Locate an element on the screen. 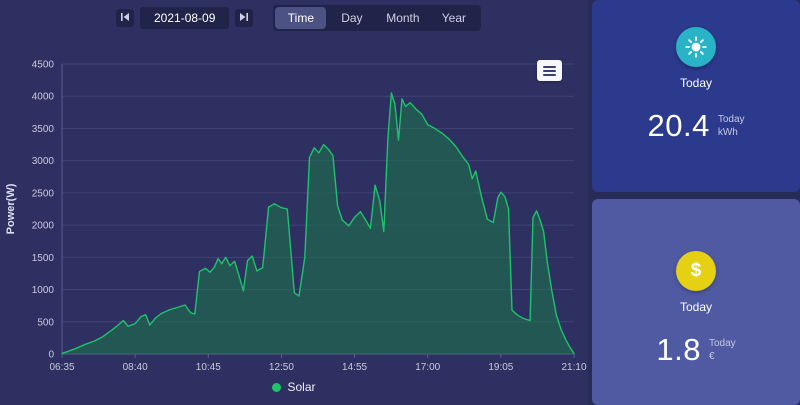 Image resolution: width=800 pixels, height=405 pixels. revenue-unit-period: Today is located at coordinates (722, 343).